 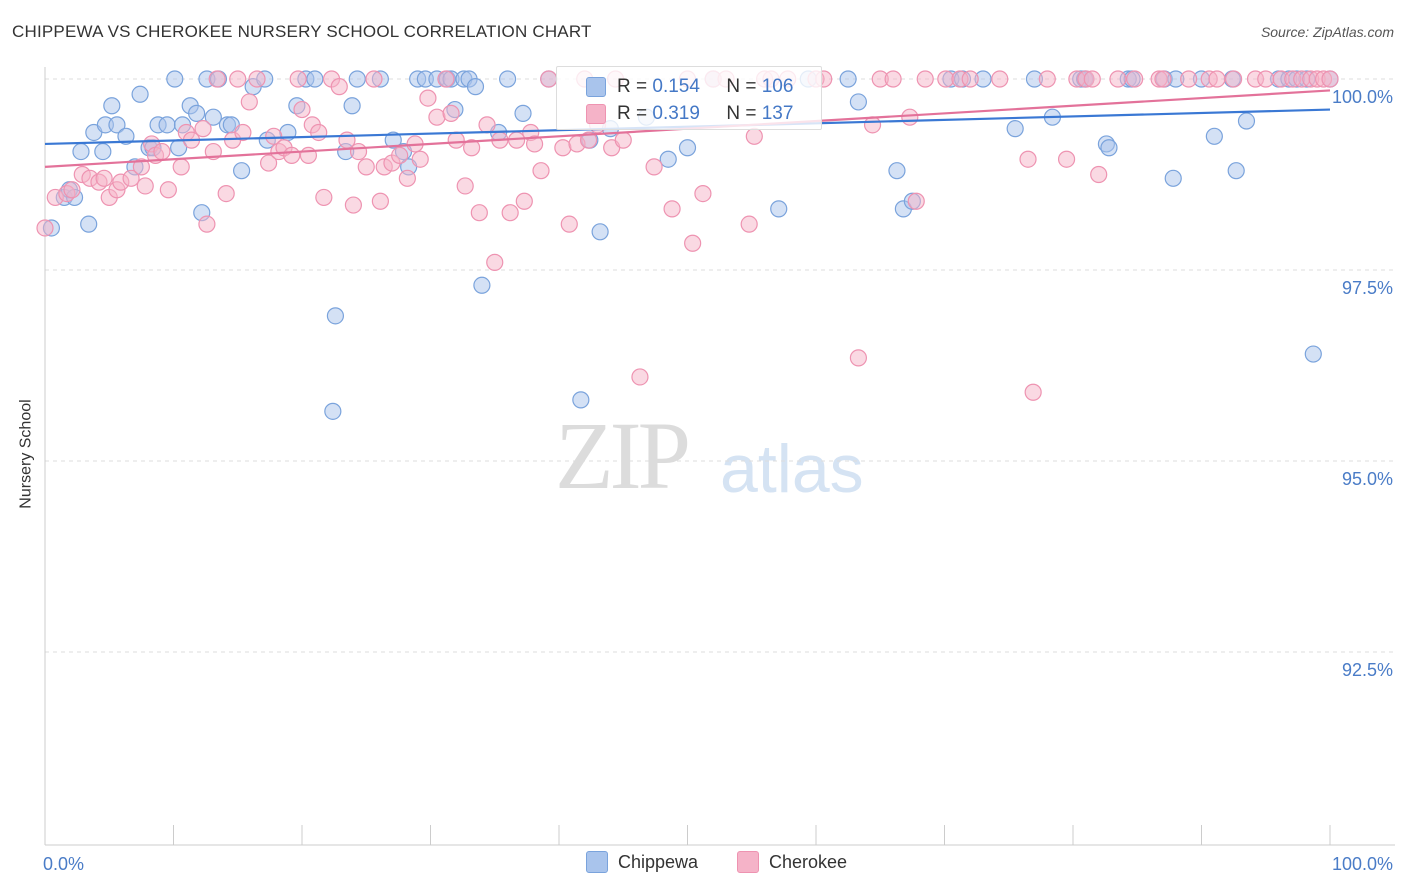 What do you see at coordinates (26, 454) in the screenshot?
I see `y-axis-label: Nursery School` at bounding box center [26, 454].